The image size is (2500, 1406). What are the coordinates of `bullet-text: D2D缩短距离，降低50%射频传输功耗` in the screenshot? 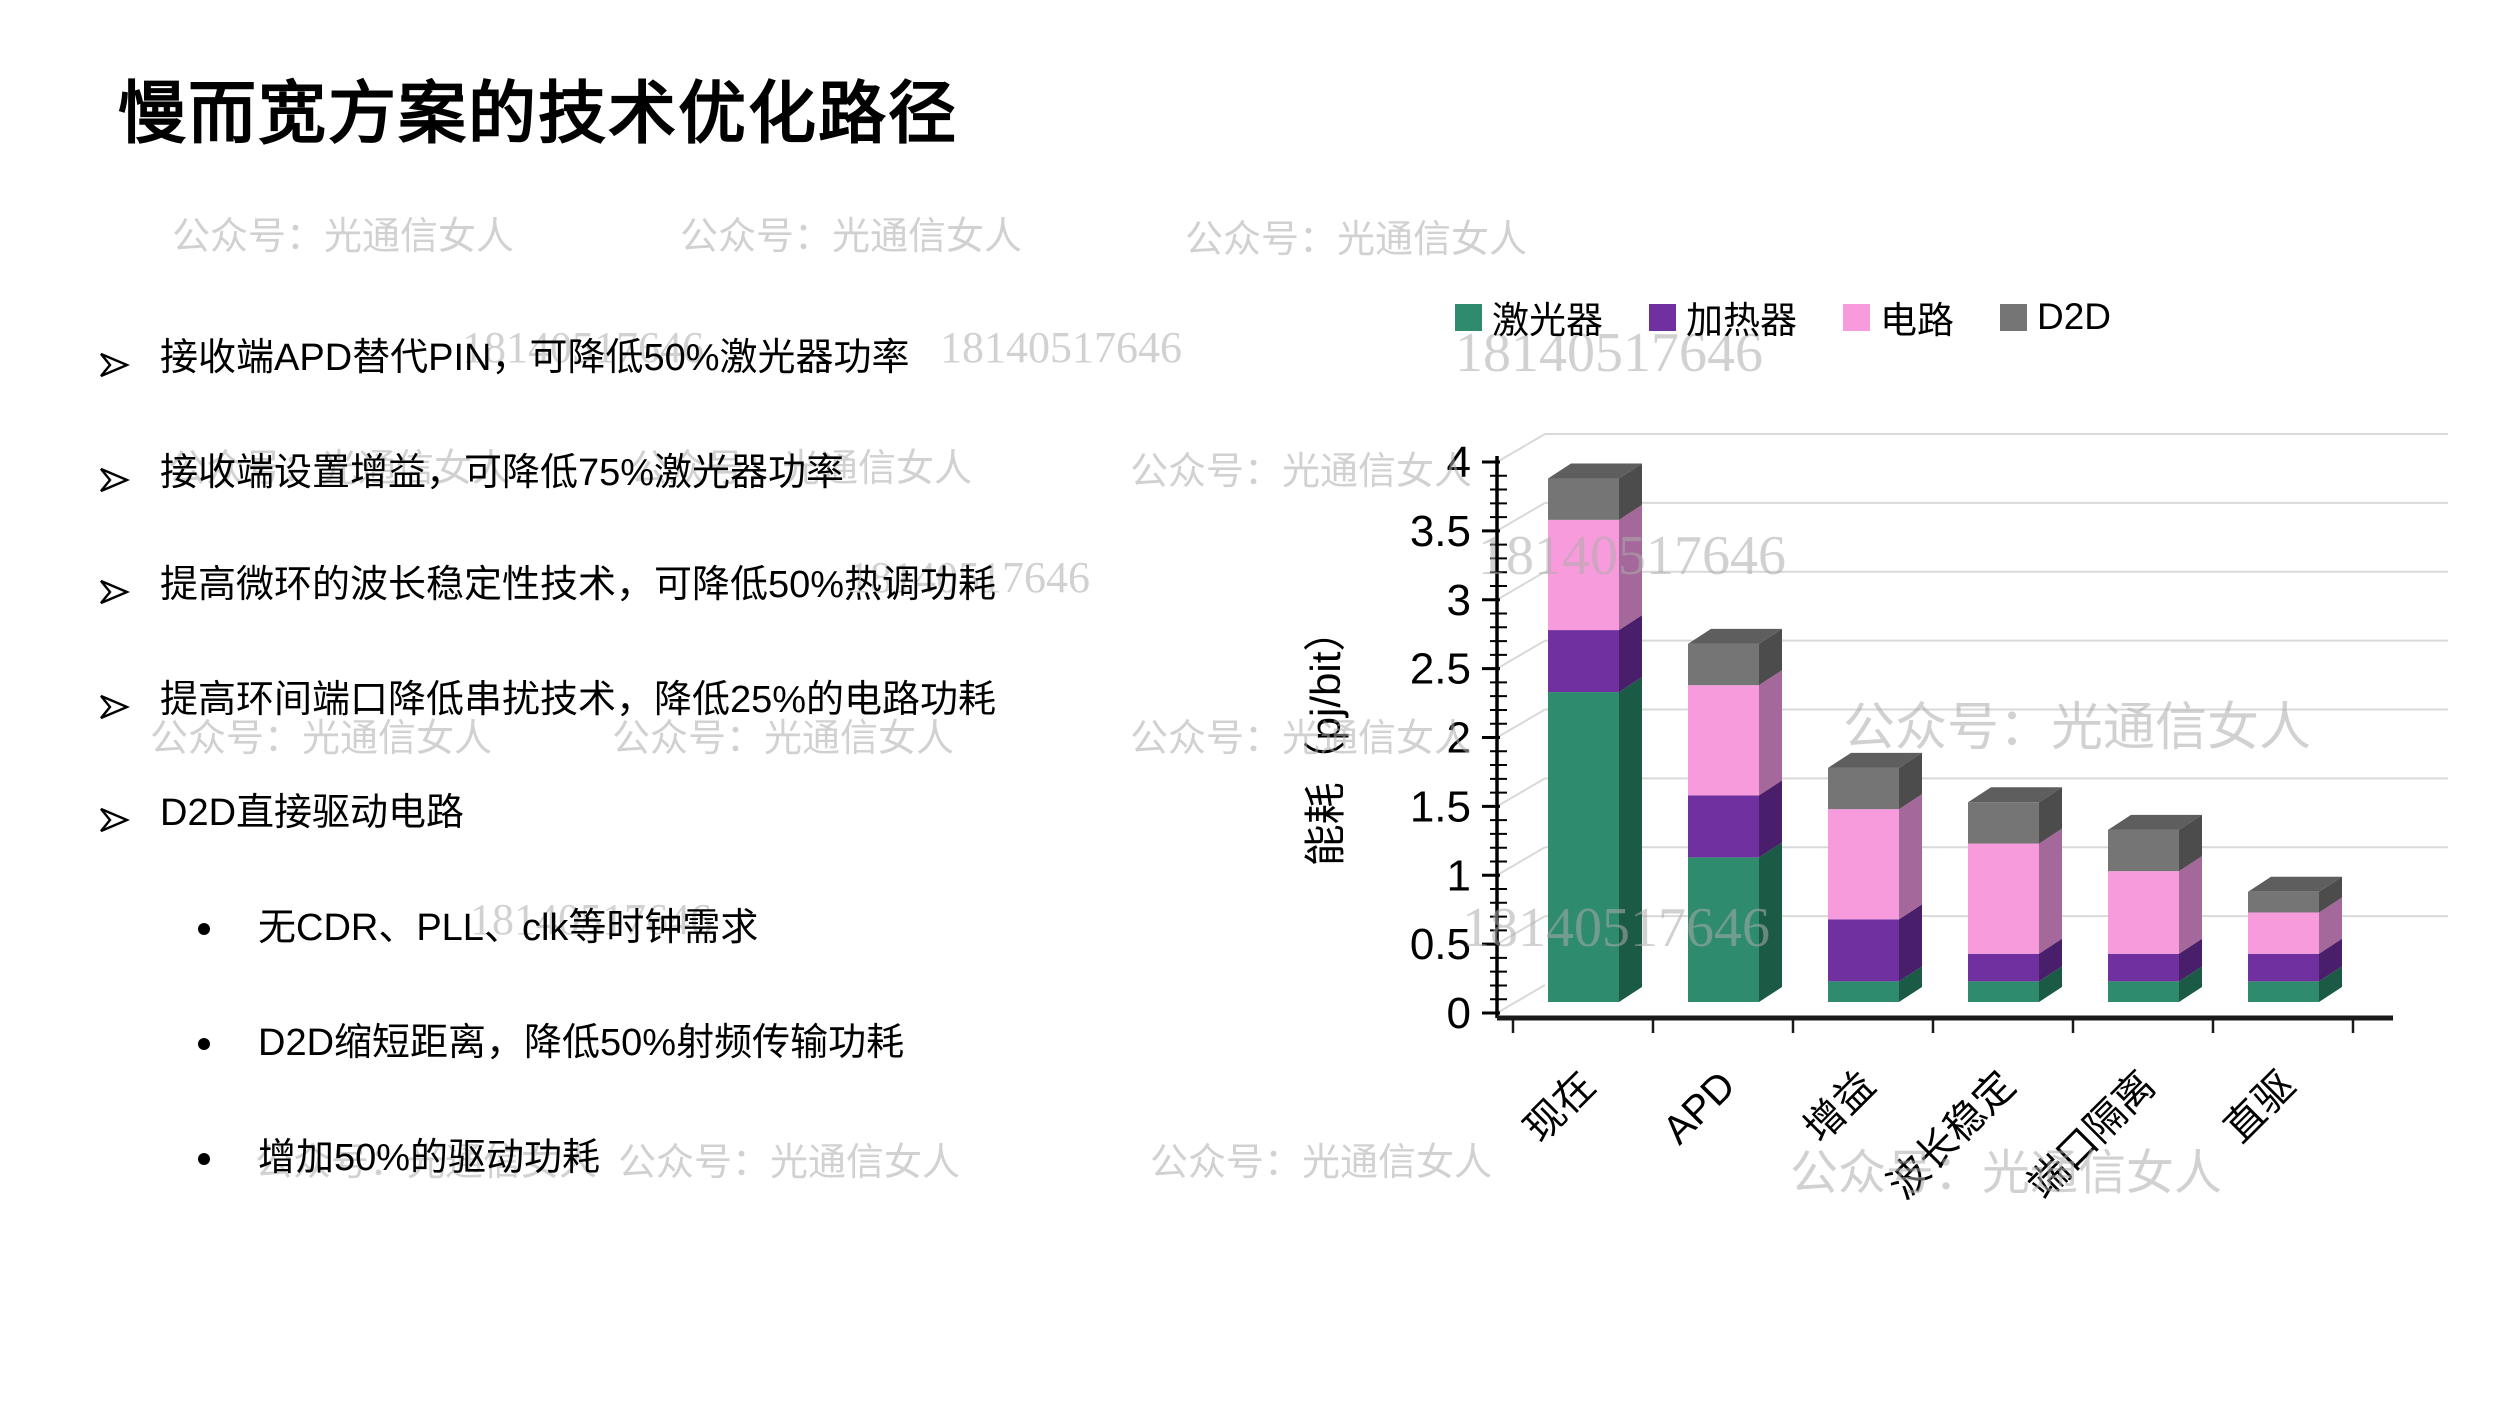 It's located at (581, 1043).